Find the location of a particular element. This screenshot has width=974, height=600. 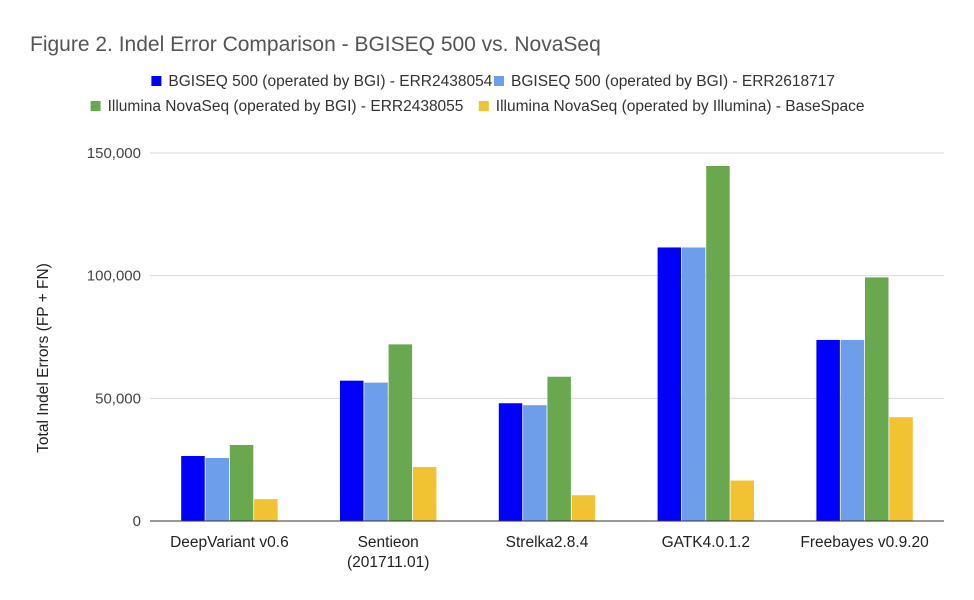

category-label: Sentieon is located at coordinates (388, 542).